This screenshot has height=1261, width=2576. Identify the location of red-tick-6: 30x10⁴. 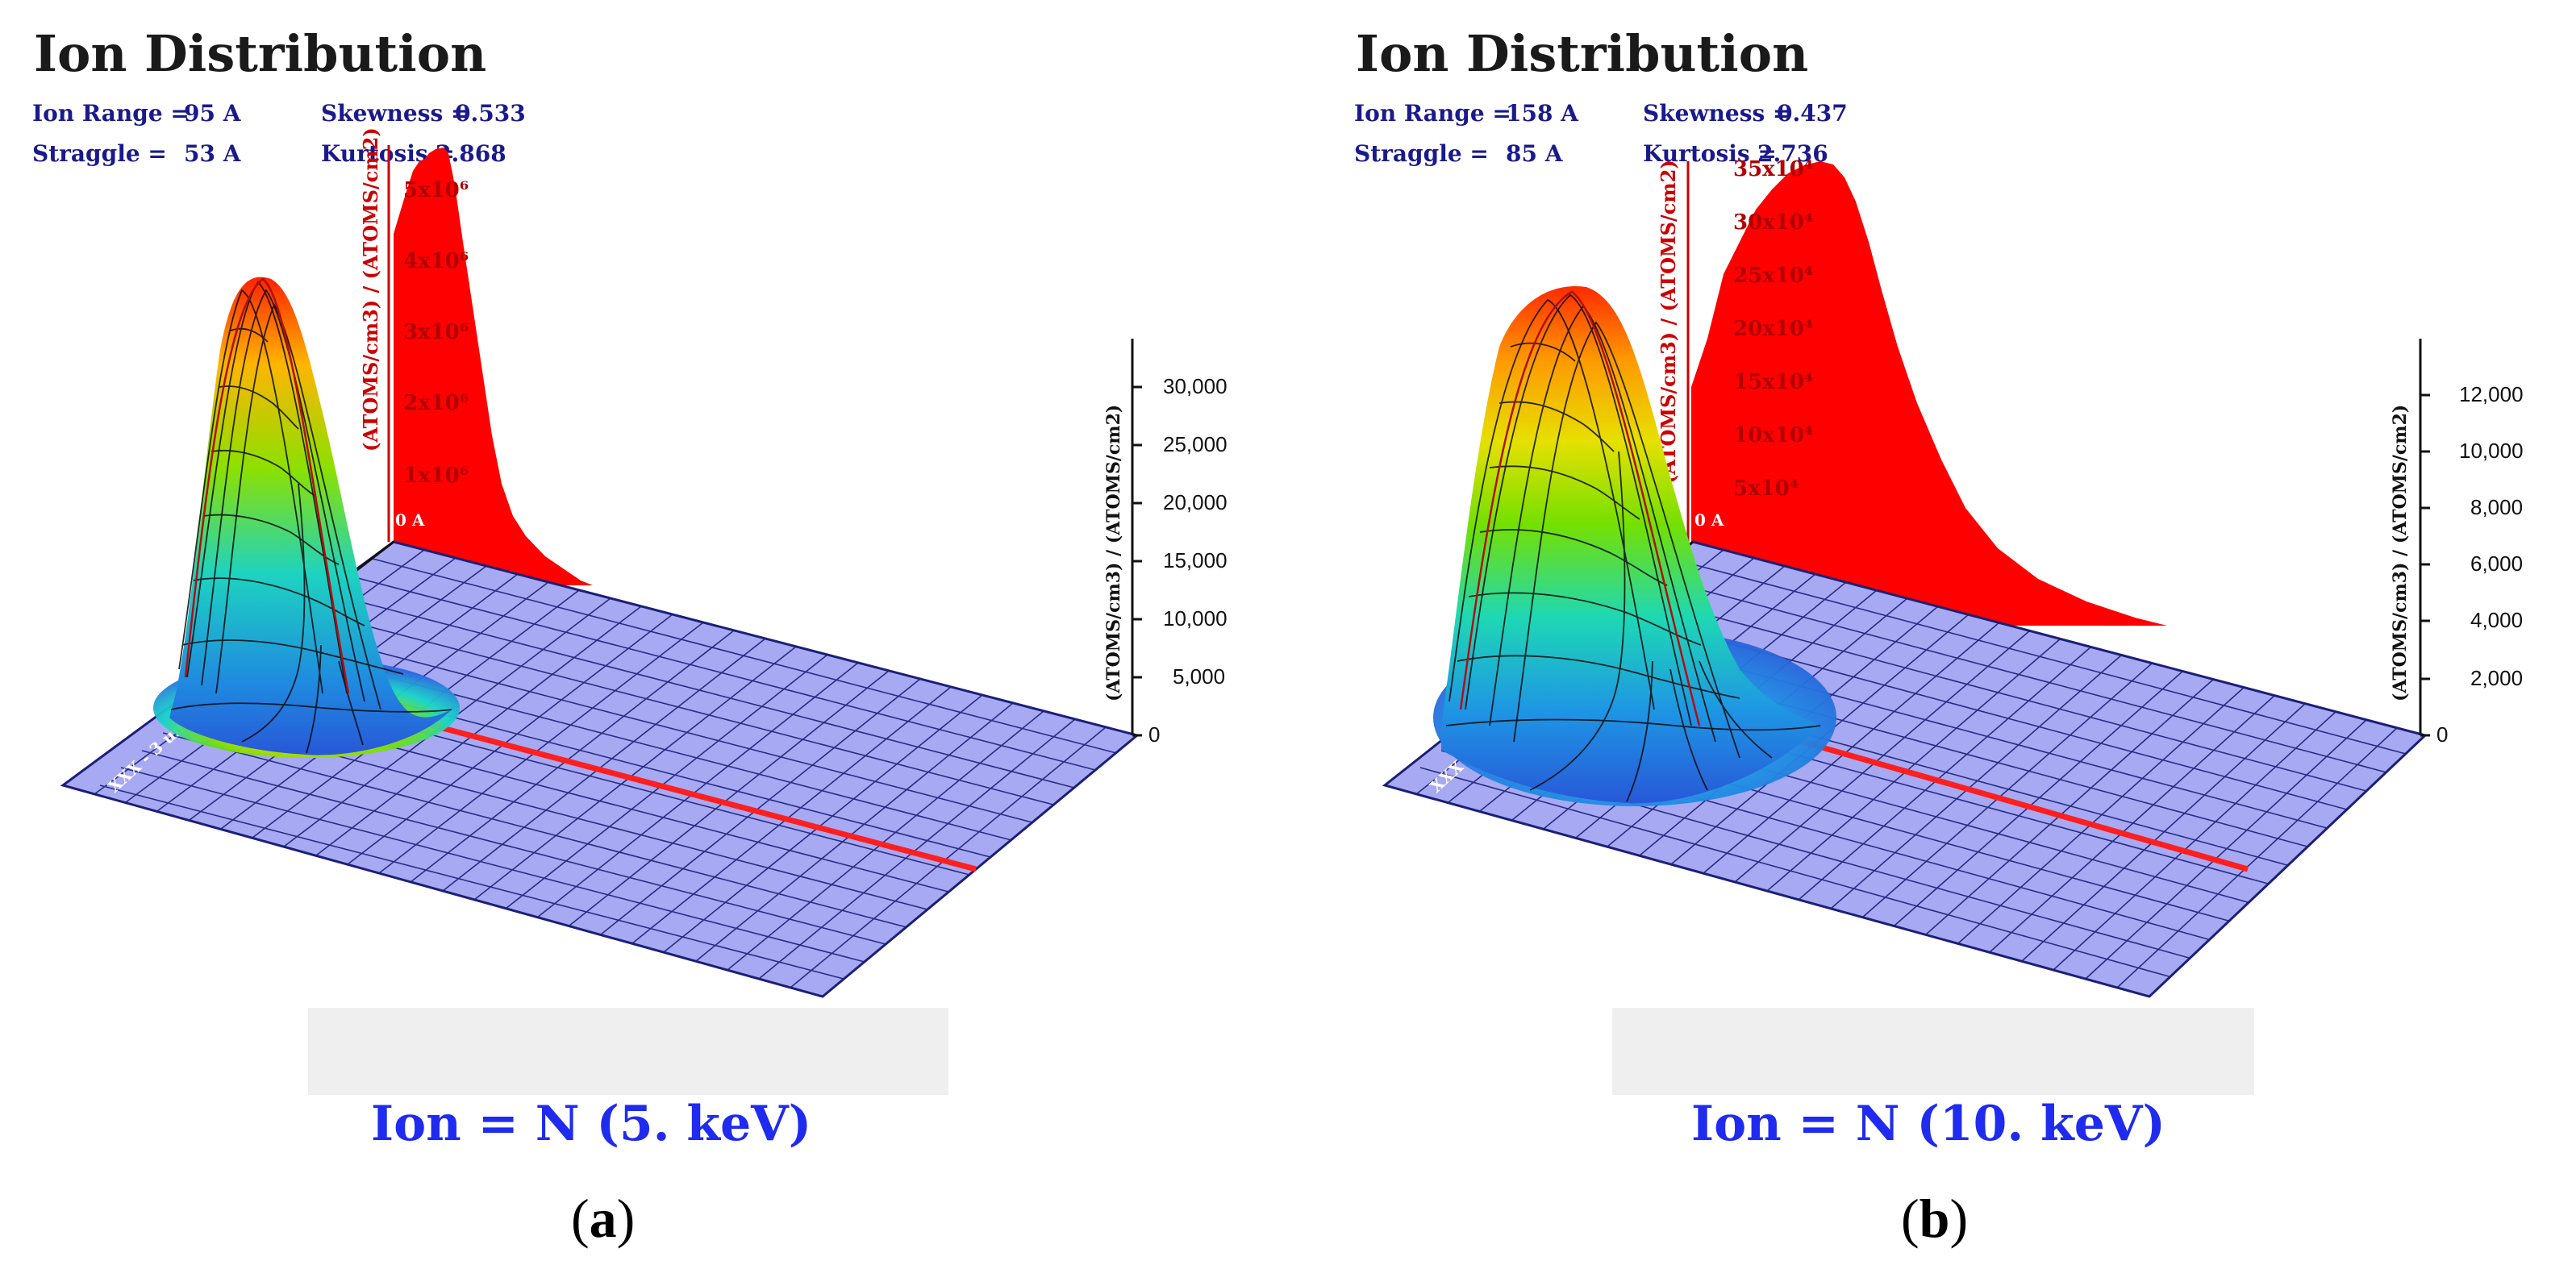
(1773, 223).